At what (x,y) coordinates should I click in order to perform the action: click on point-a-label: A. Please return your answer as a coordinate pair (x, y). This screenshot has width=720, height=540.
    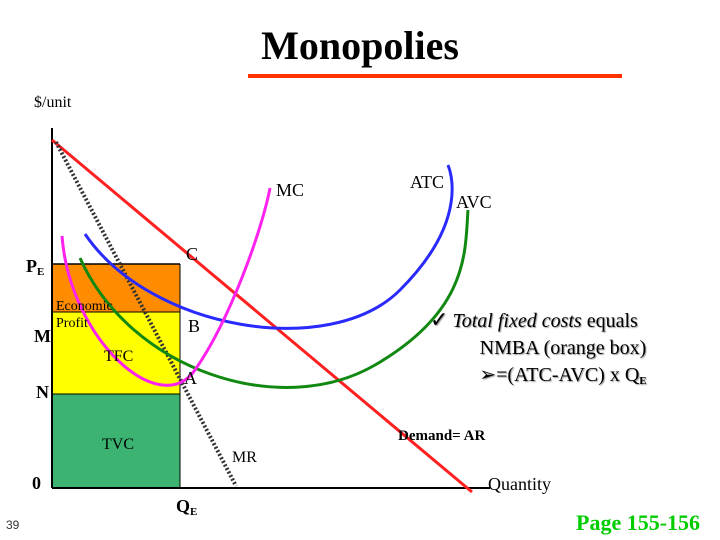
    Looking at the image, I should click on (190, 378).